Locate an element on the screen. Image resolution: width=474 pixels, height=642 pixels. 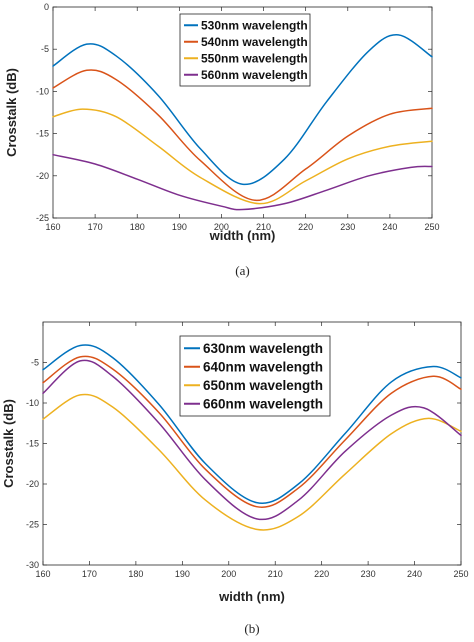
legend-entry: 660nm wavelength is located at coordinates (263, 404).